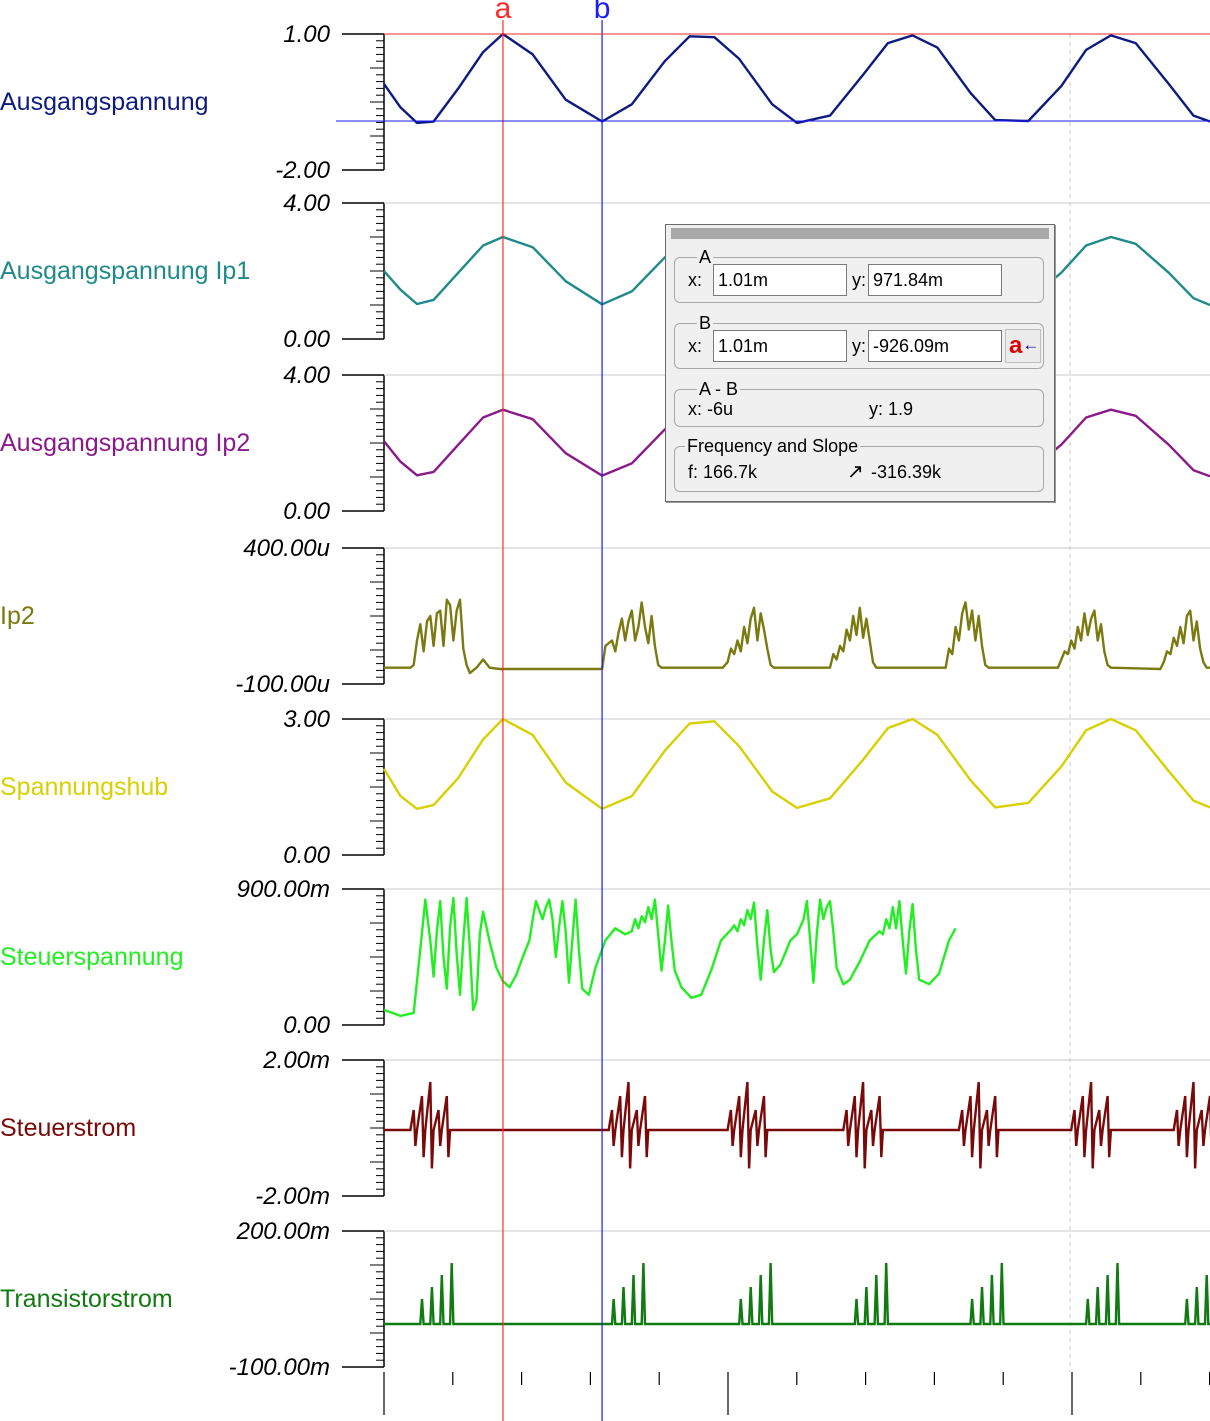 This screenshot has height=1421, width=1210. I want to click on trace-label: Ausgangspannung, so click(104, 102).